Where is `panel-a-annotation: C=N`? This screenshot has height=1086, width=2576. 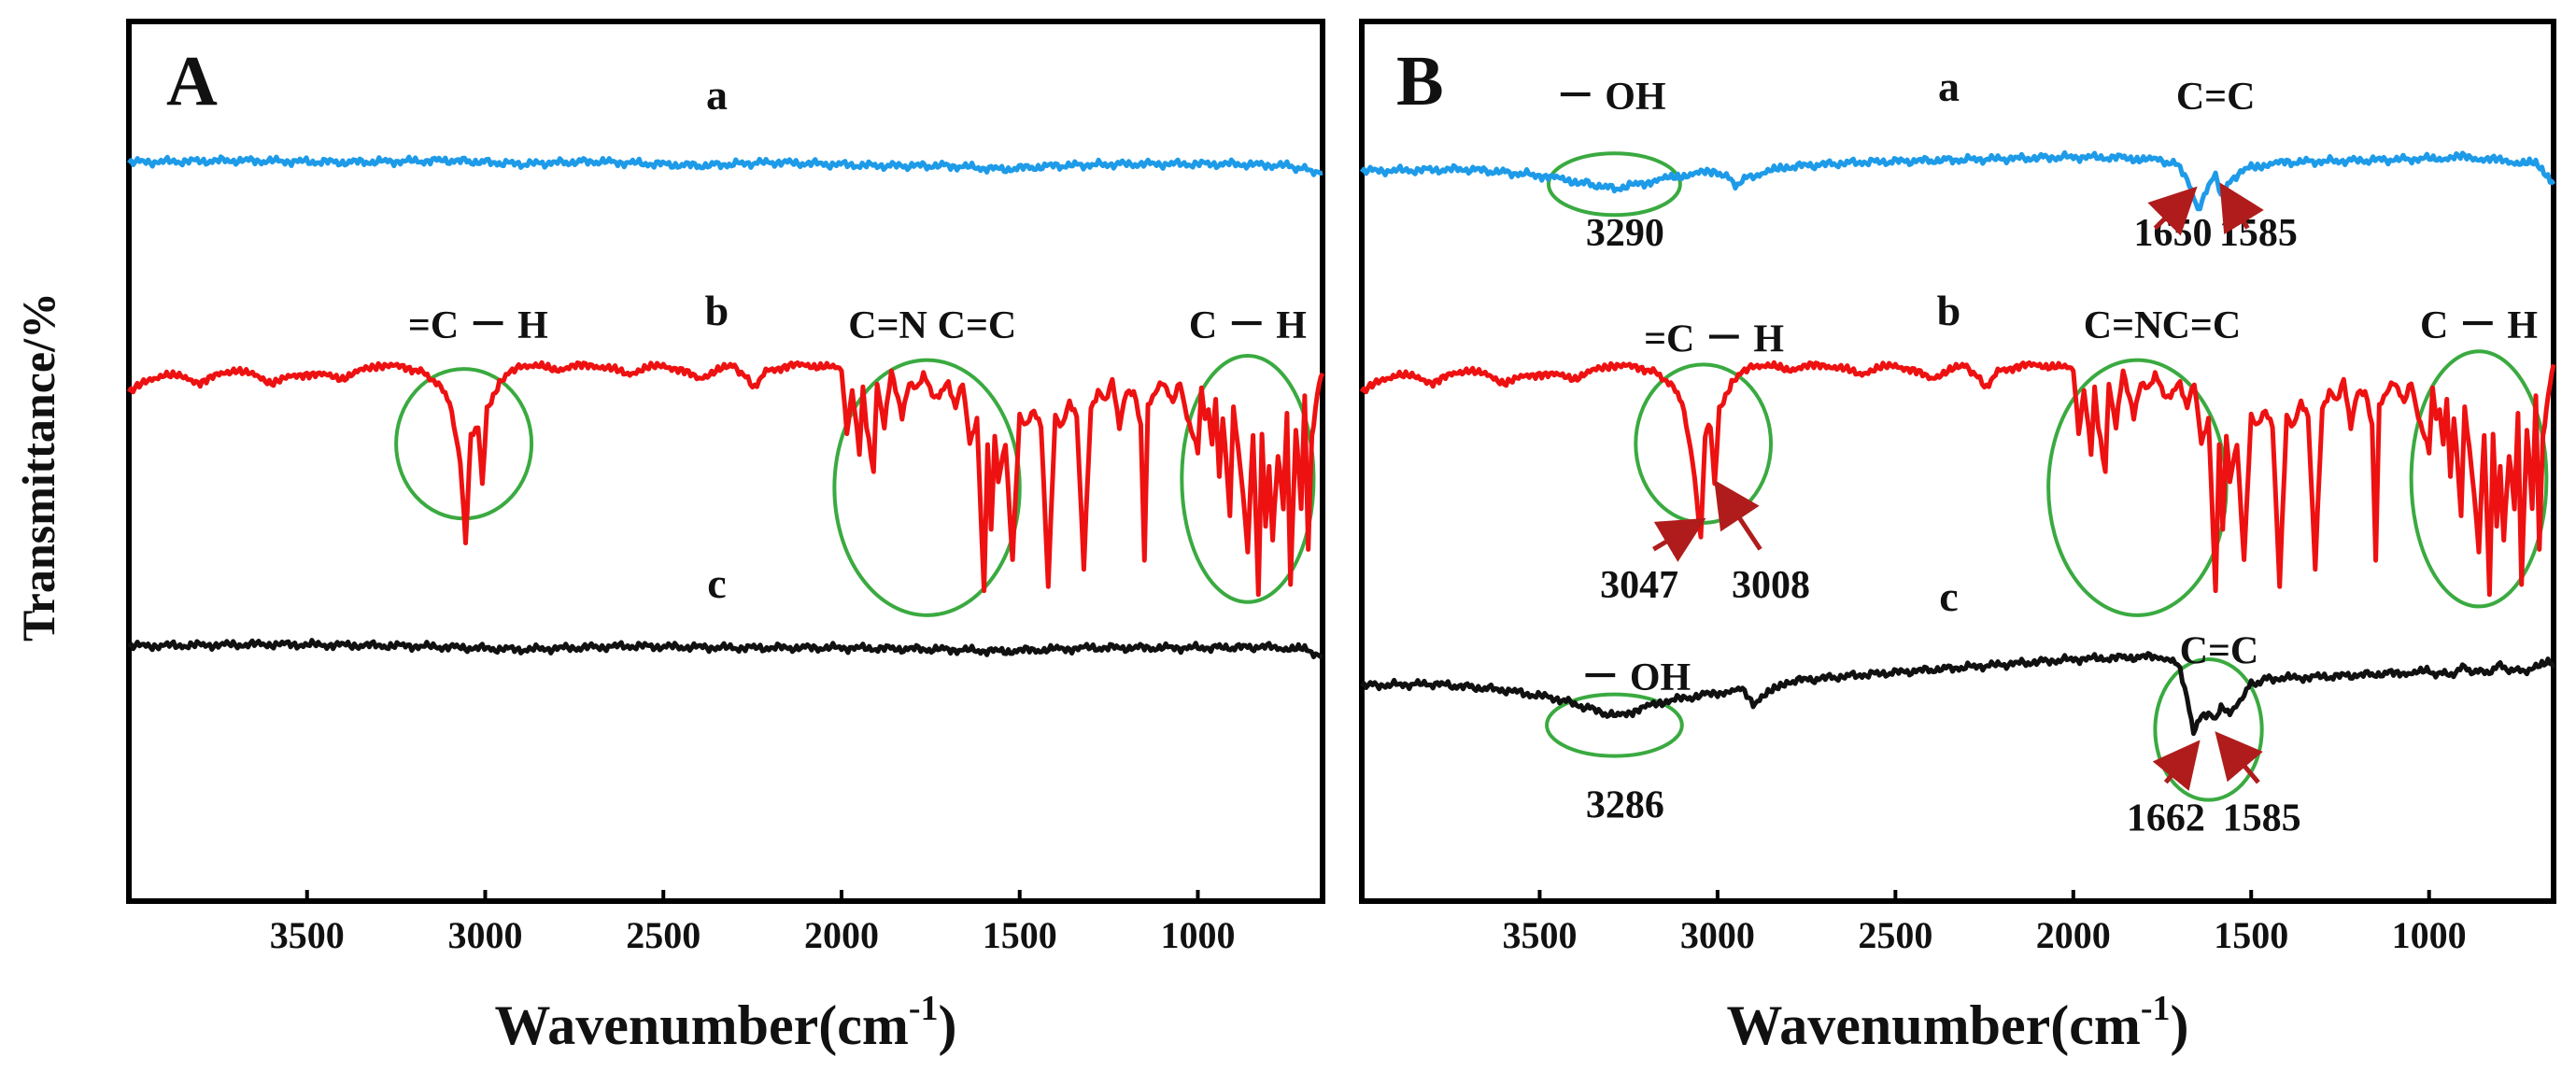 panel-a-annotation: C=N is located at coordinates (887, 326).